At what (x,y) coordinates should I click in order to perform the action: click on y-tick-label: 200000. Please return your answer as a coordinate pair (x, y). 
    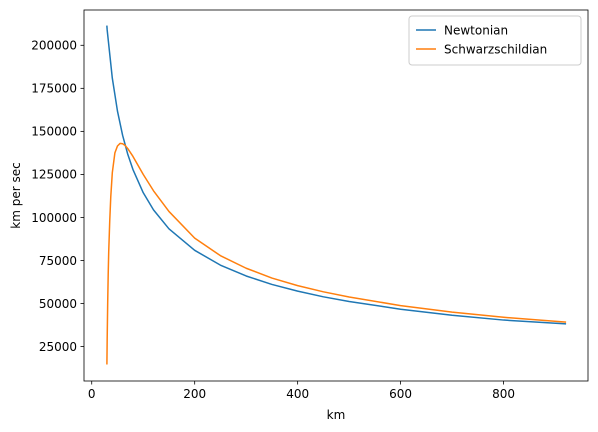
    Looking at the image, I should click on (54, 46).